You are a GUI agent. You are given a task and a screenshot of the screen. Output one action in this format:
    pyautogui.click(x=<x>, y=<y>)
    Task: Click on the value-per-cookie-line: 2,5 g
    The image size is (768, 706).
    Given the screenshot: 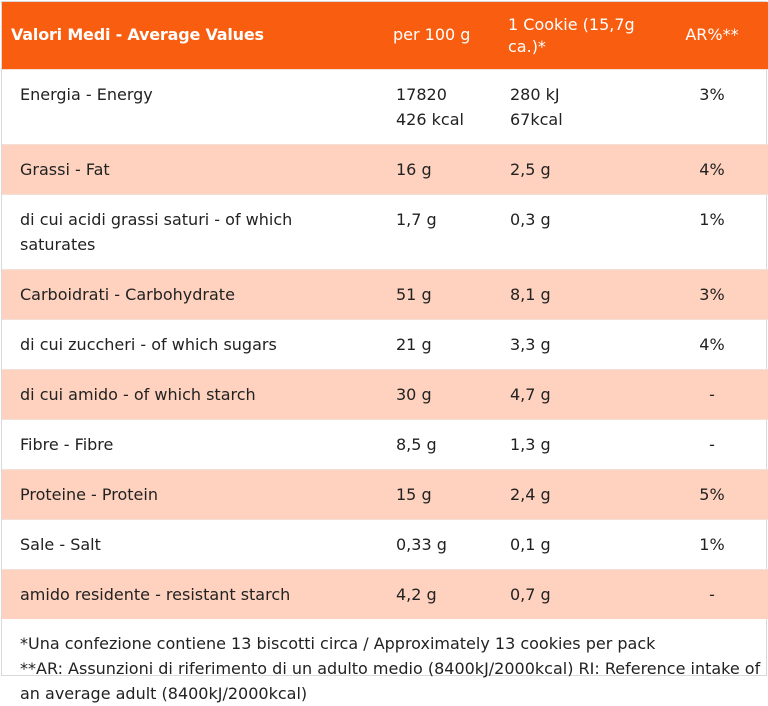 What is the action you would take?
    pyautogui.click(x=530, y=169)
    